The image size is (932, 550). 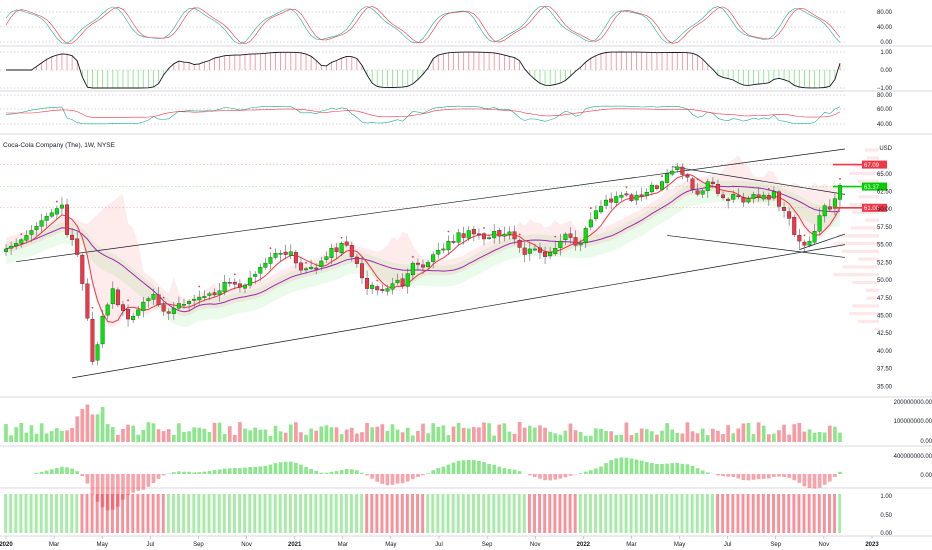 What do you see at coordinates (926, 442) in the screenshot?
I see `volume-tick: 0.00` at bounding box center [926, 442].